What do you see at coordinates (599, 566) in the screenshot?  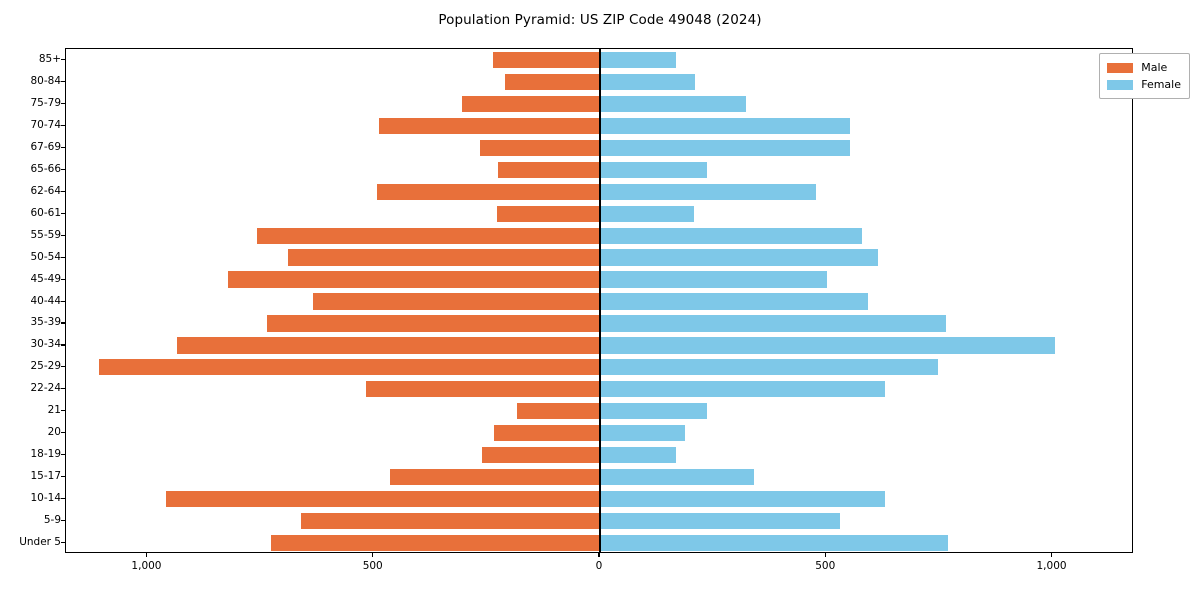 I see `x-tick-label: 0` at bounding box center [599, 566].